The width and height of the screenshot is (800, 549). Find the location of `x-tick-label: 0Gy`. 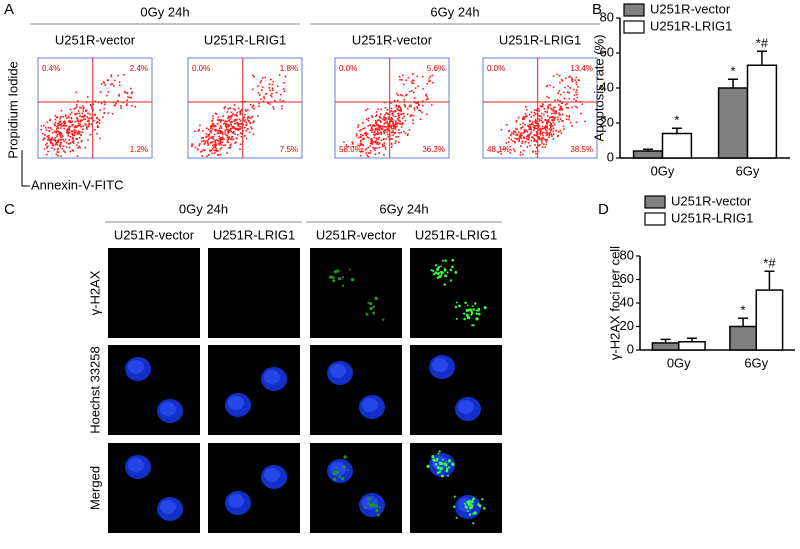

x-tick-label: 0Gy is located at coordinates (679, 362).